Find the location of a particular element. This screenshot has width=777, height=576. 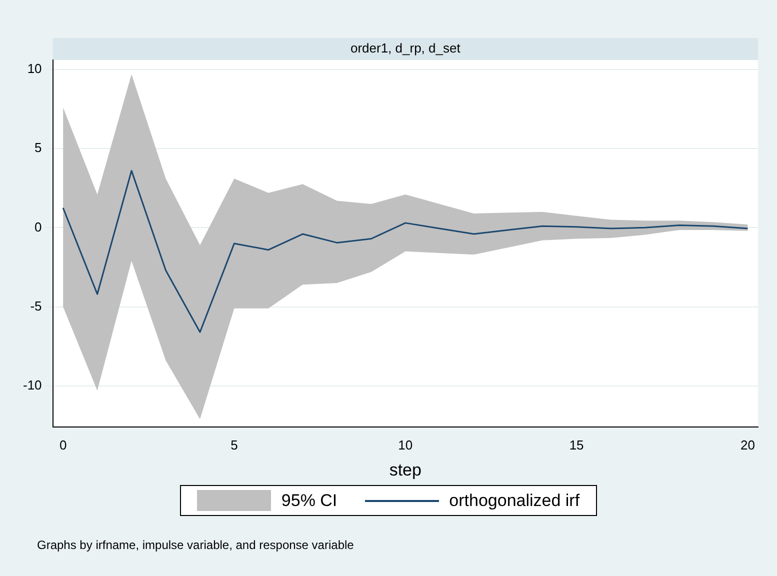

x-tick-label: 10 is located at coordinates (405, 444).